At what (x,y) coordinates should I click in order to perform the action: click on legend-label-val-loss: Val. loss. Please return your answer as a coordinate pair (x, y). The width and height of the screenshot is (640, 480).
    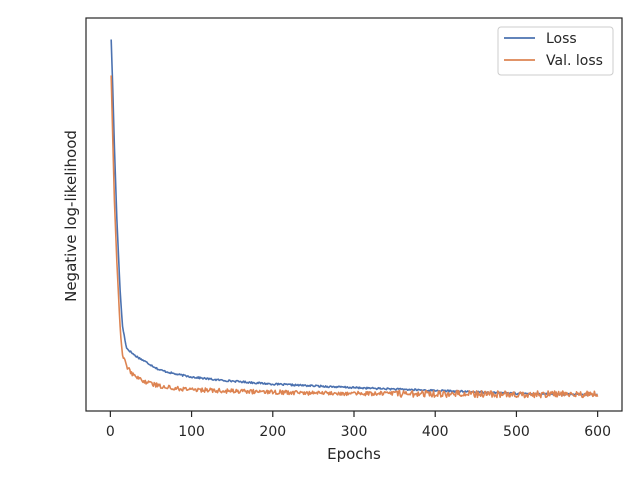
    Looking at the image, I should click on (574, 61).